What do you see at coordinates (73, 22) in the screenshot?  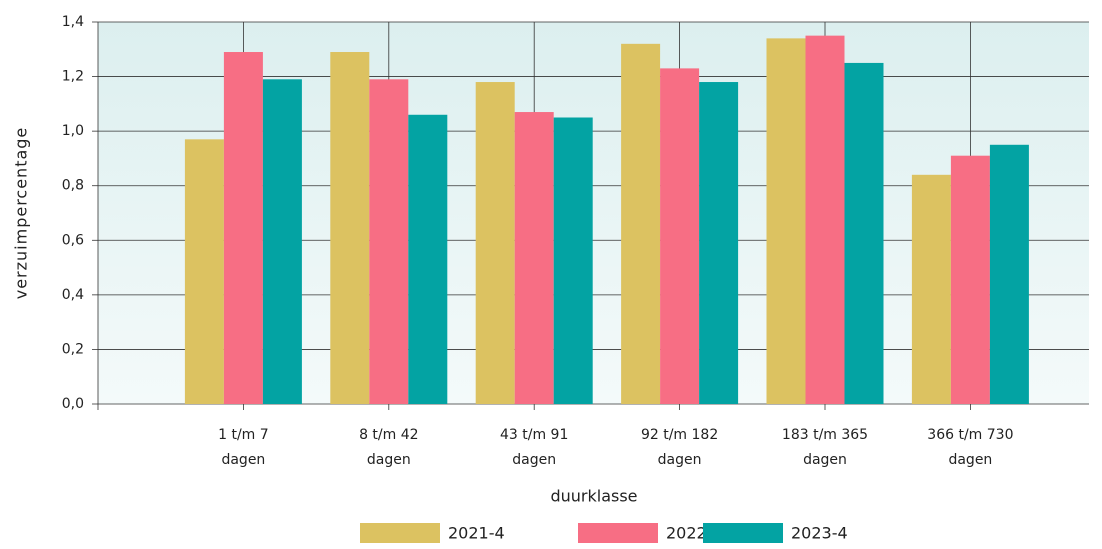 I see `y-tick-label: 1,4` at bounding box center [73, 22].